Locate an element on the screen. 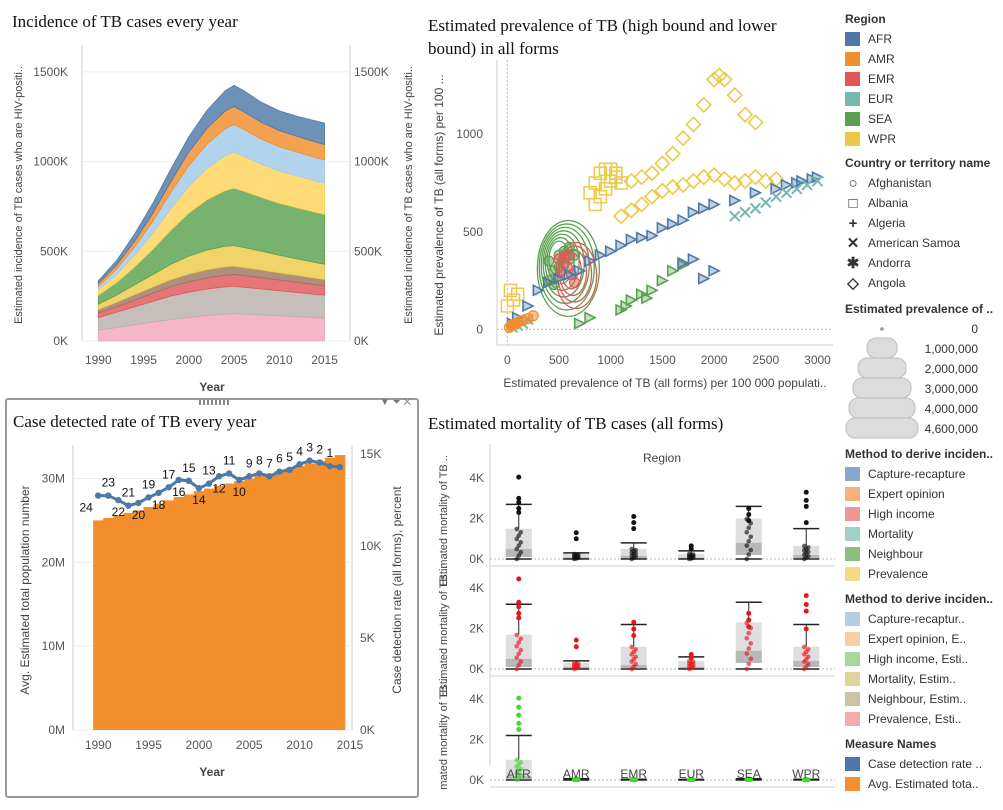 The height and width of the screenshot is (810, 1003). legend-region-item: EMR is located at coordinates (870, 79).